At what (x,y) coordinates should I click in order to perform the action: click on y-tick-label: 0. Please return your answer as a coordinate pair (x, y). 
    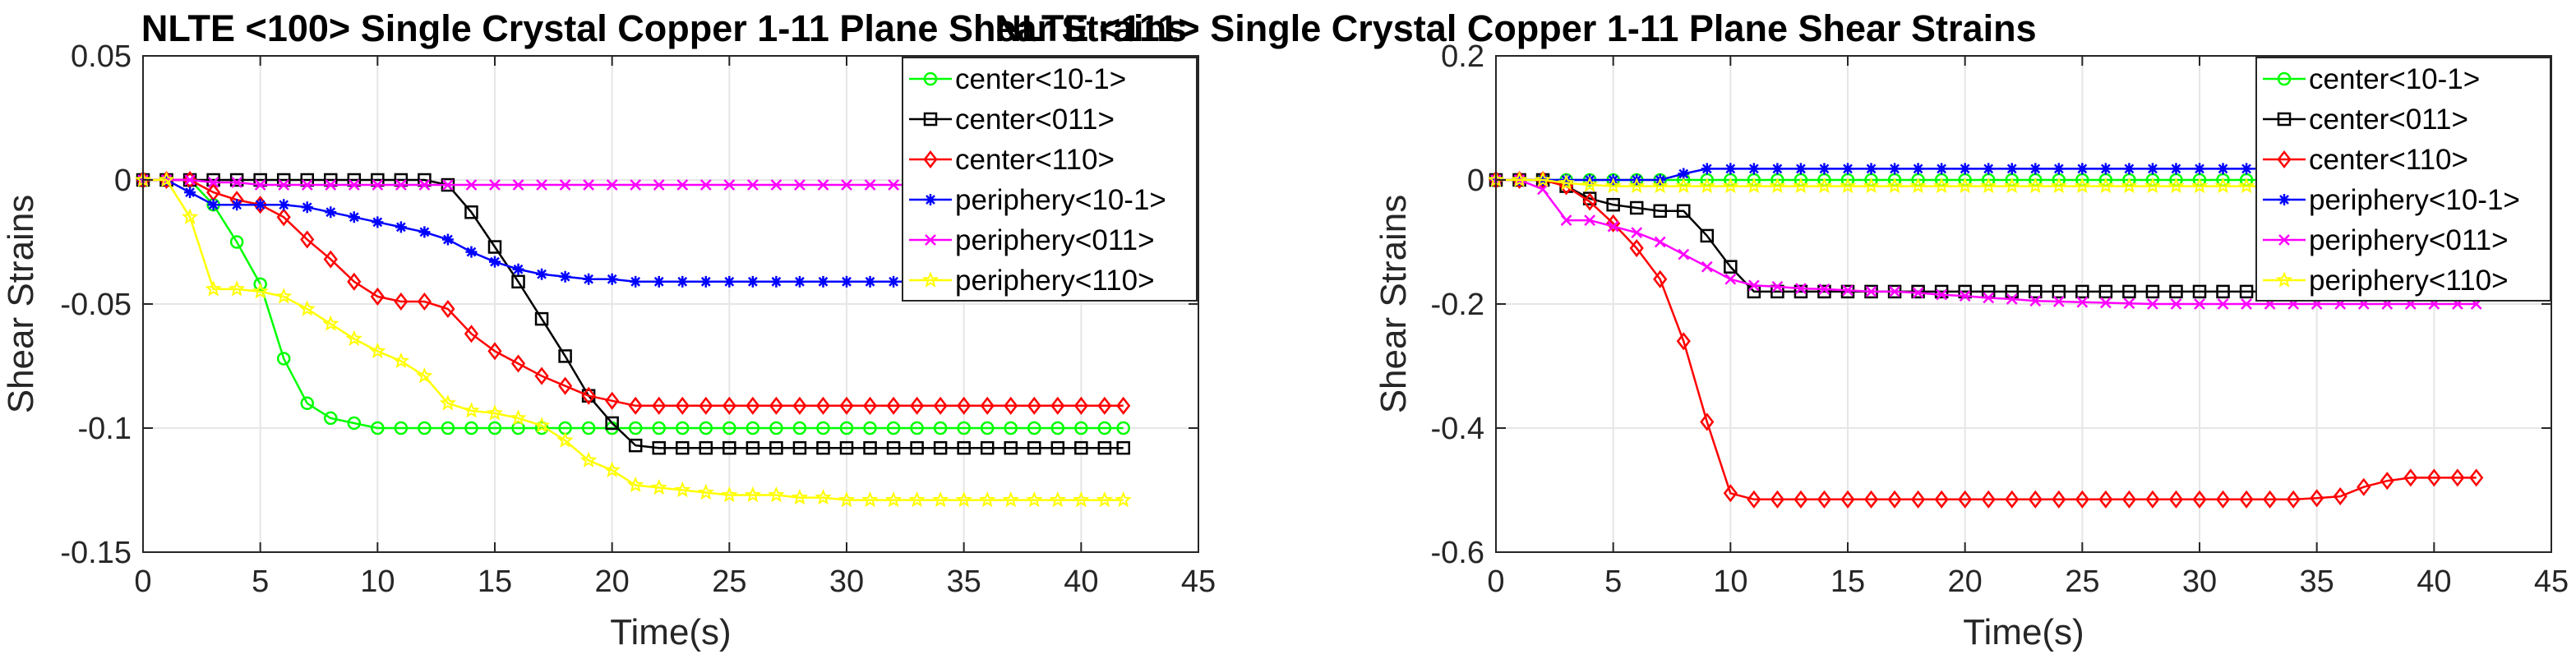
    Looking at the image, I should click on (1476, 181).